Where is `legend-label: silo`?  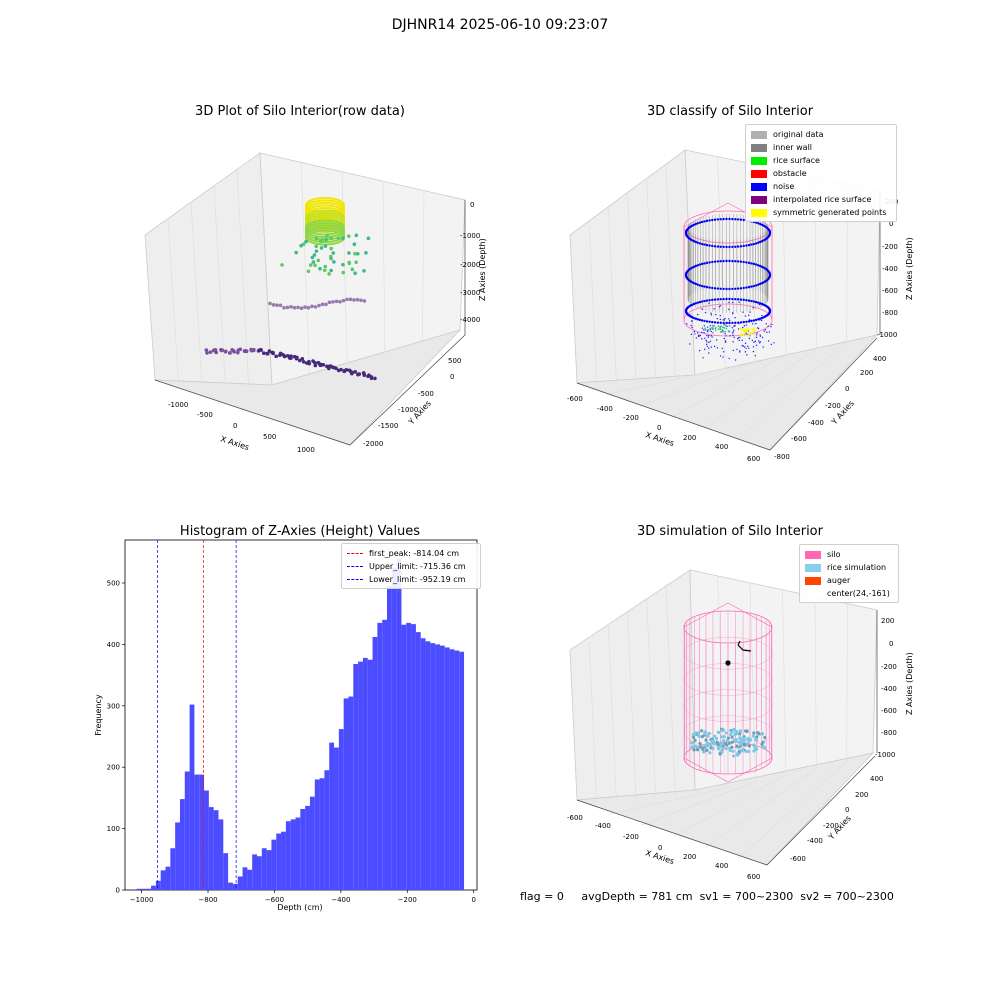 legend-label: silo is located at coordinates (834, 554).